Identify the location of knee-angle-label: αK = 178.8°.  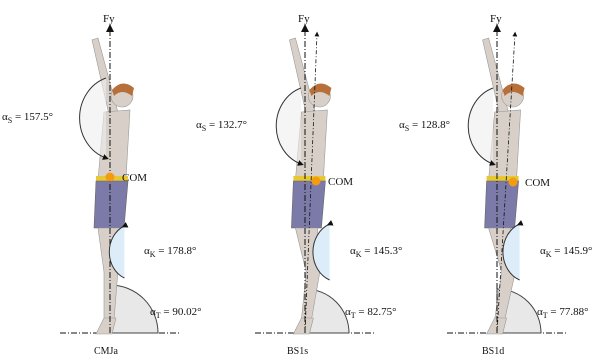
(170, 252).